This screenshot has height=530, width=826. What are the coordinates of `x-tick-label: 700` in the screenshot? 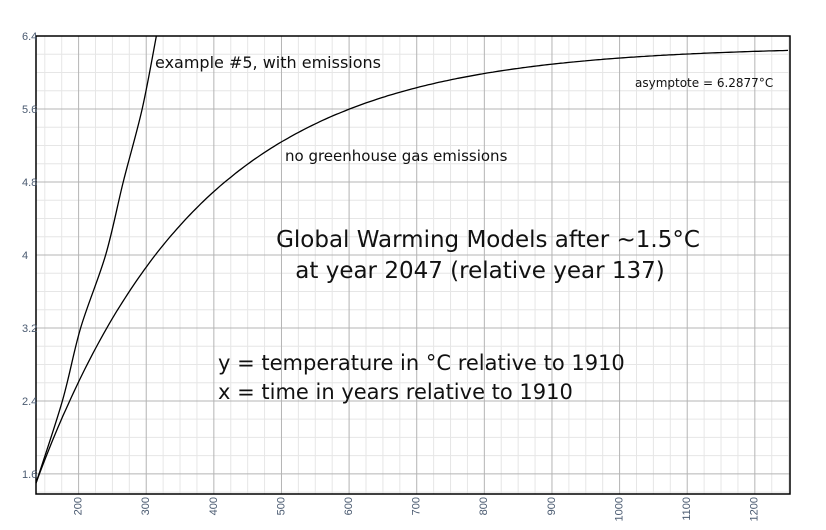 It's located at (417, 506).